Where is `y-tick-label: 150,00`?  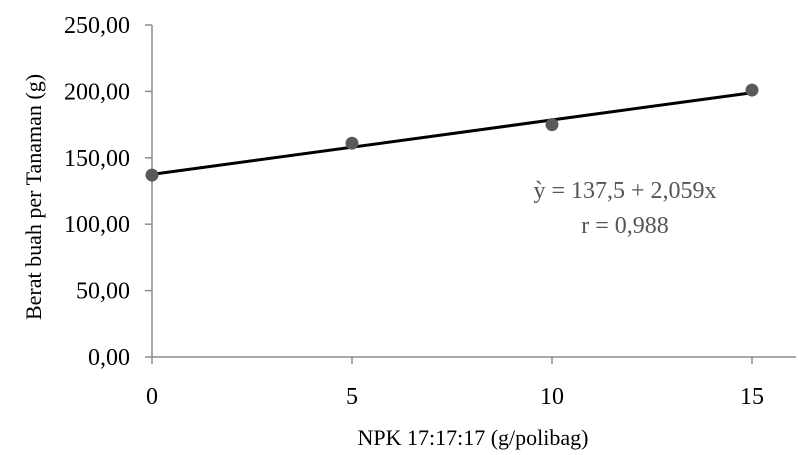
y-tick-label: 150,00 is located at coordinates (97, 159).